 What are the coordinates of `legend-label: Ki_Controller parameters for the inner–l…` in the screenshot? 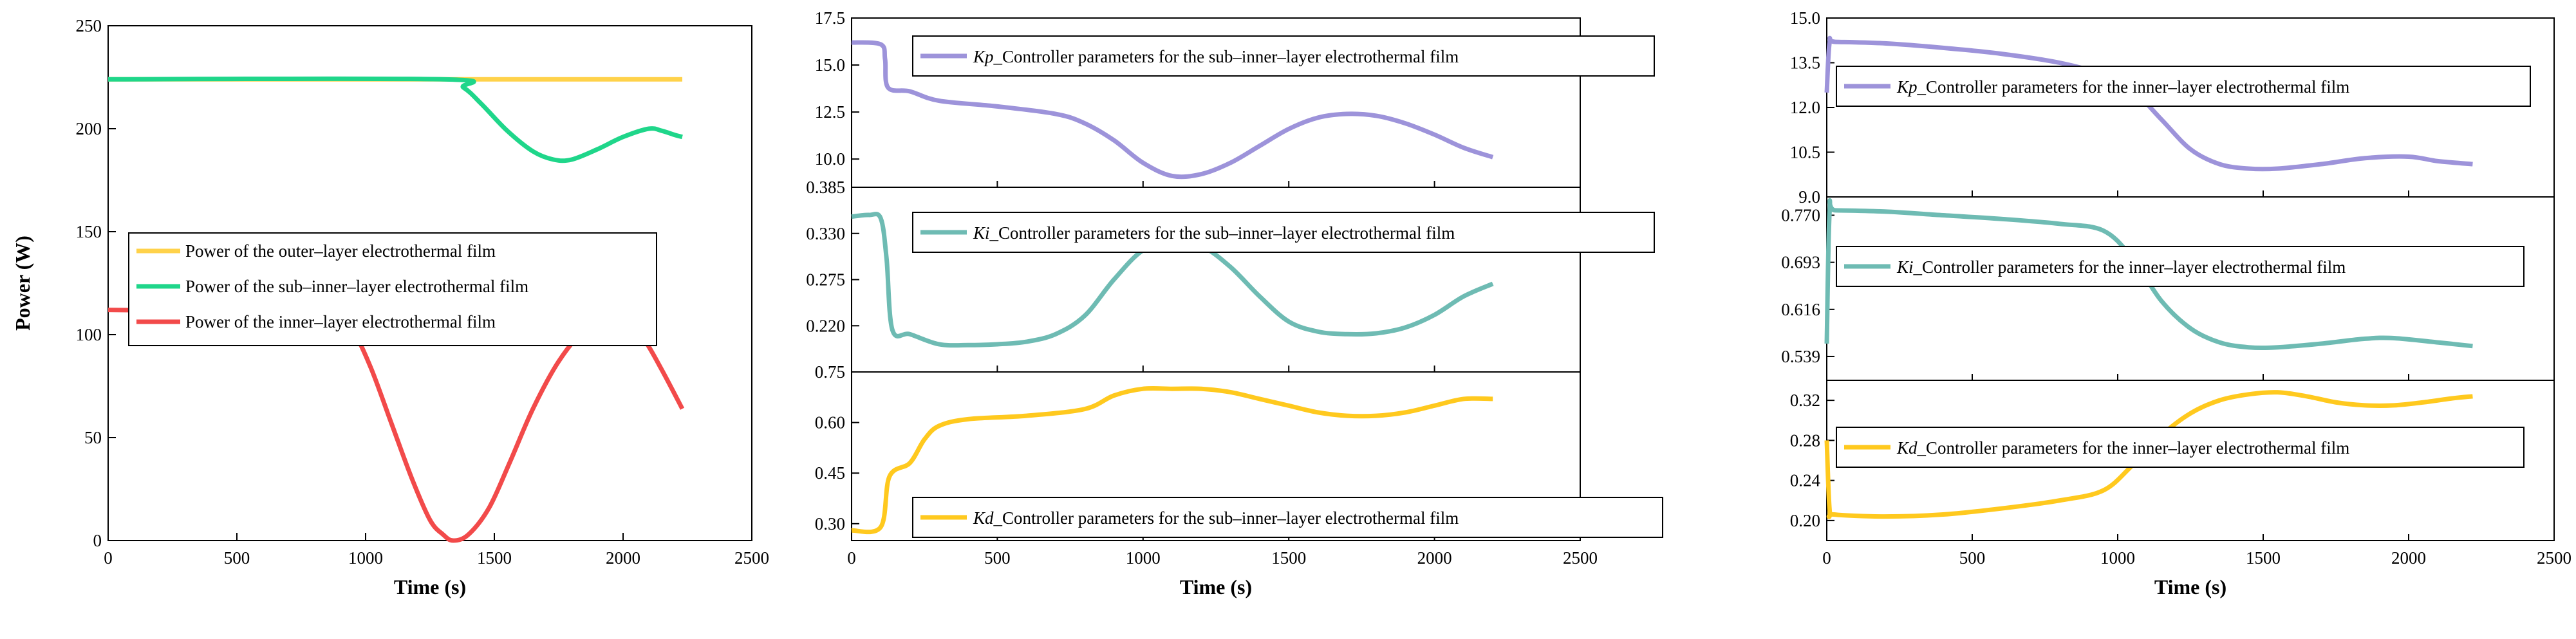 It's located at (2121, 267).